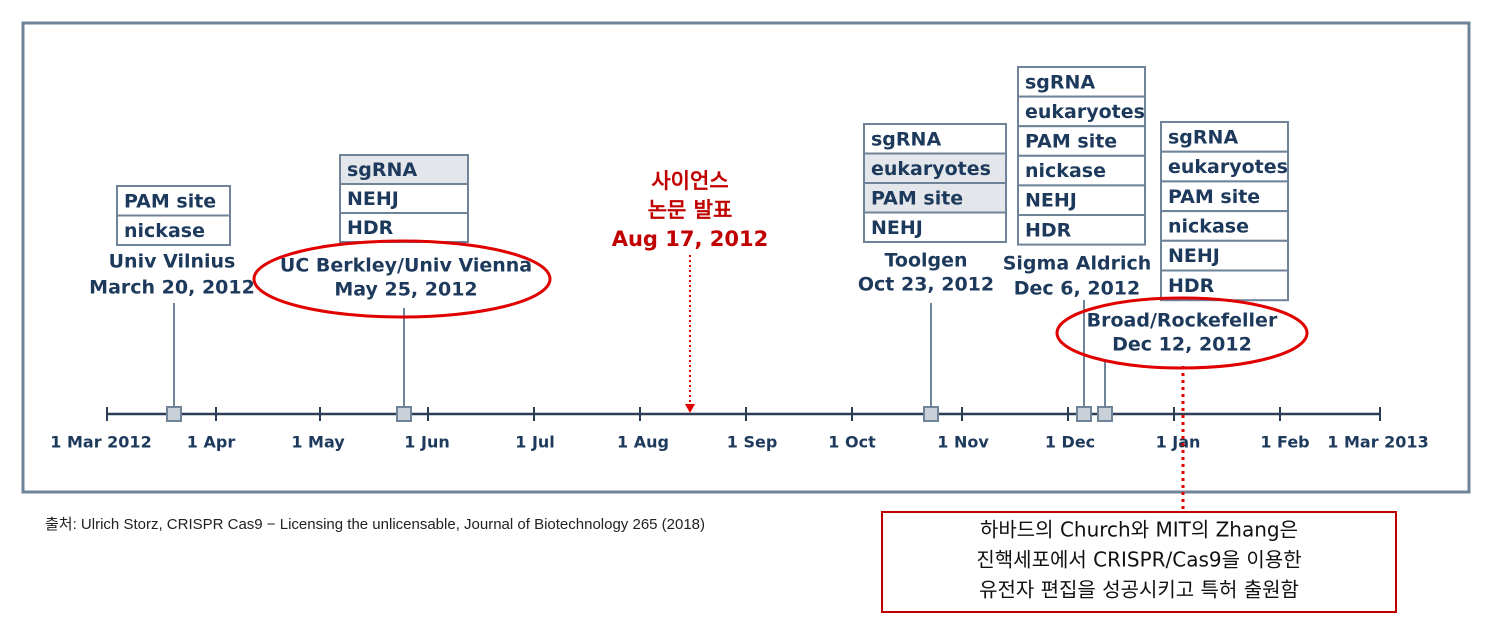  What do you see at coordinates (535, 442) in the screenshot?
I see `axis-label: 1 Jul` at bounding box center [535, 442].